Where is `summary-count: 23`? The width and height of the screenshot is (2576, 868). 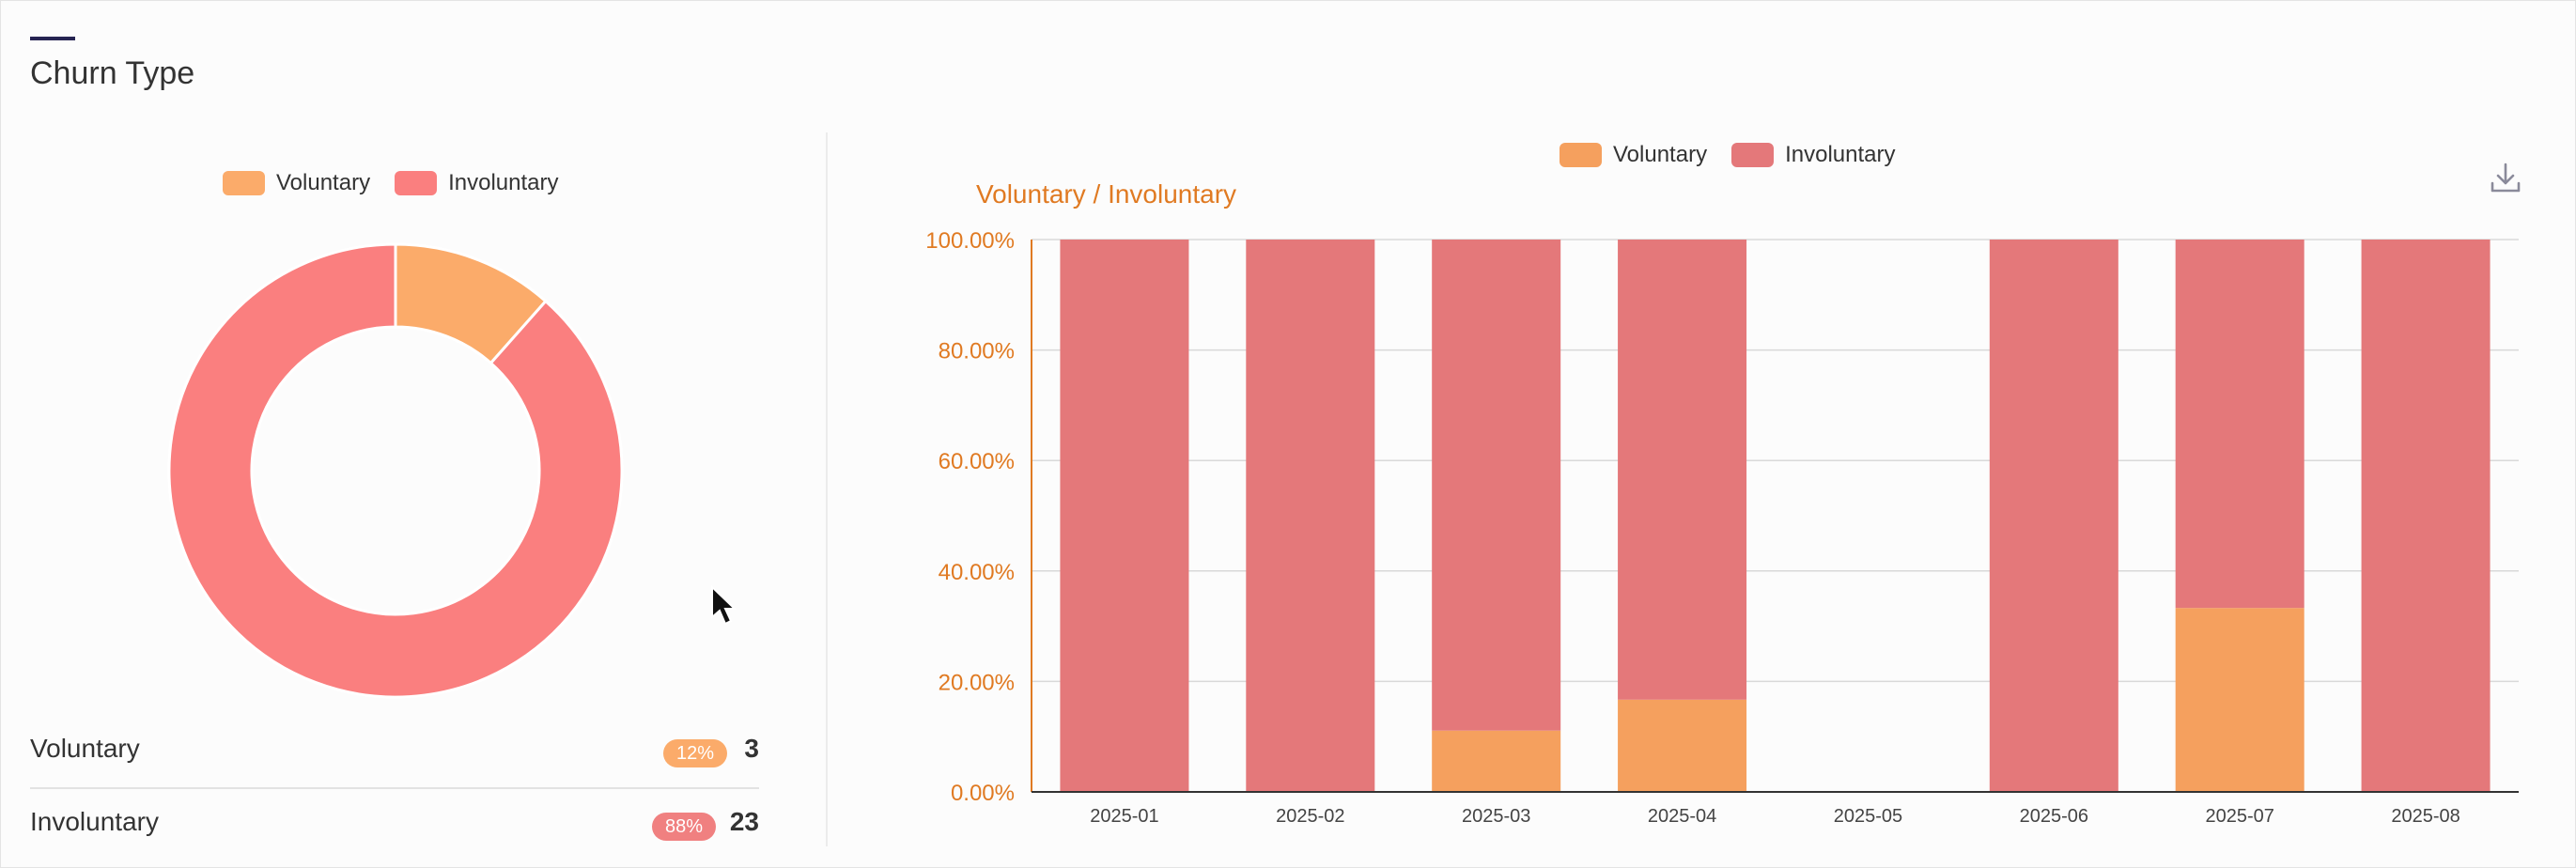
summary-count: 23 is located at coordinates (744, 821).